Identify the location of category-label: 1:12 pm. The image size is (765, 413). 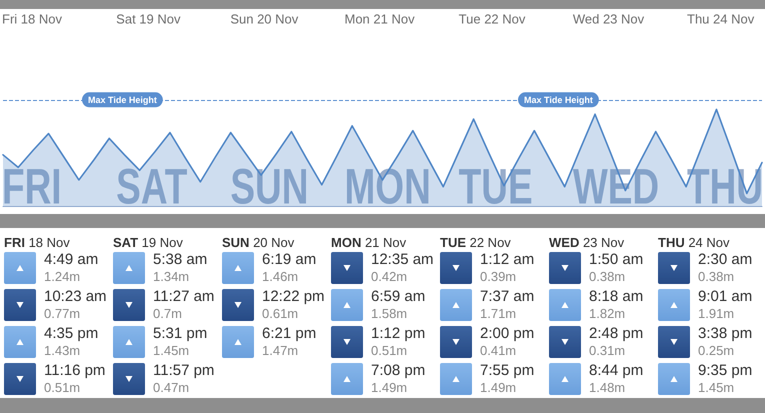
(398, 333).